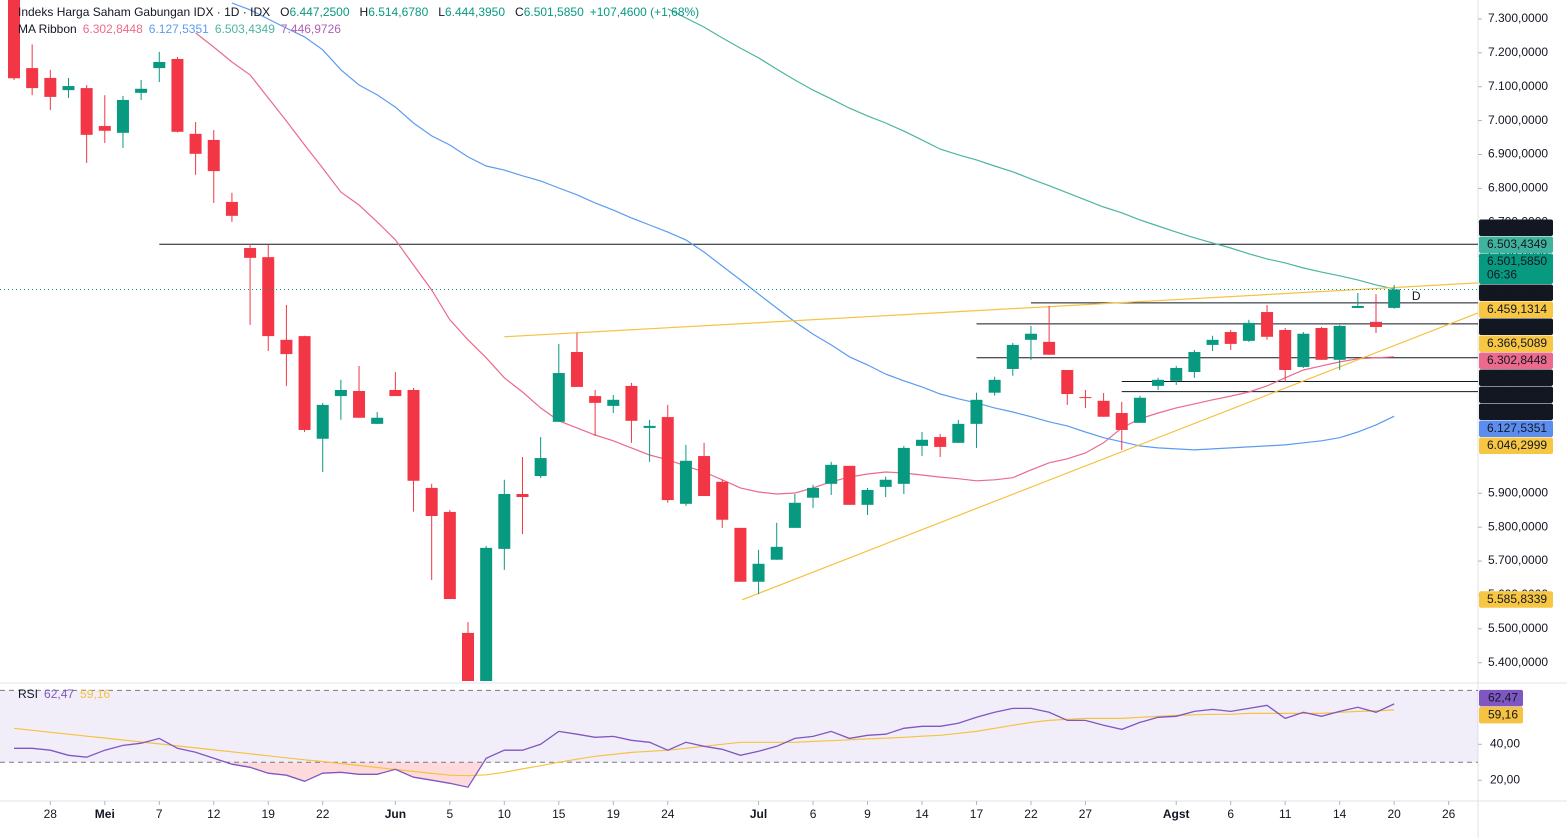 The image size is (1567, 838). I want to click on price-badge-label: 6.300,0000, so click(1517, 377).